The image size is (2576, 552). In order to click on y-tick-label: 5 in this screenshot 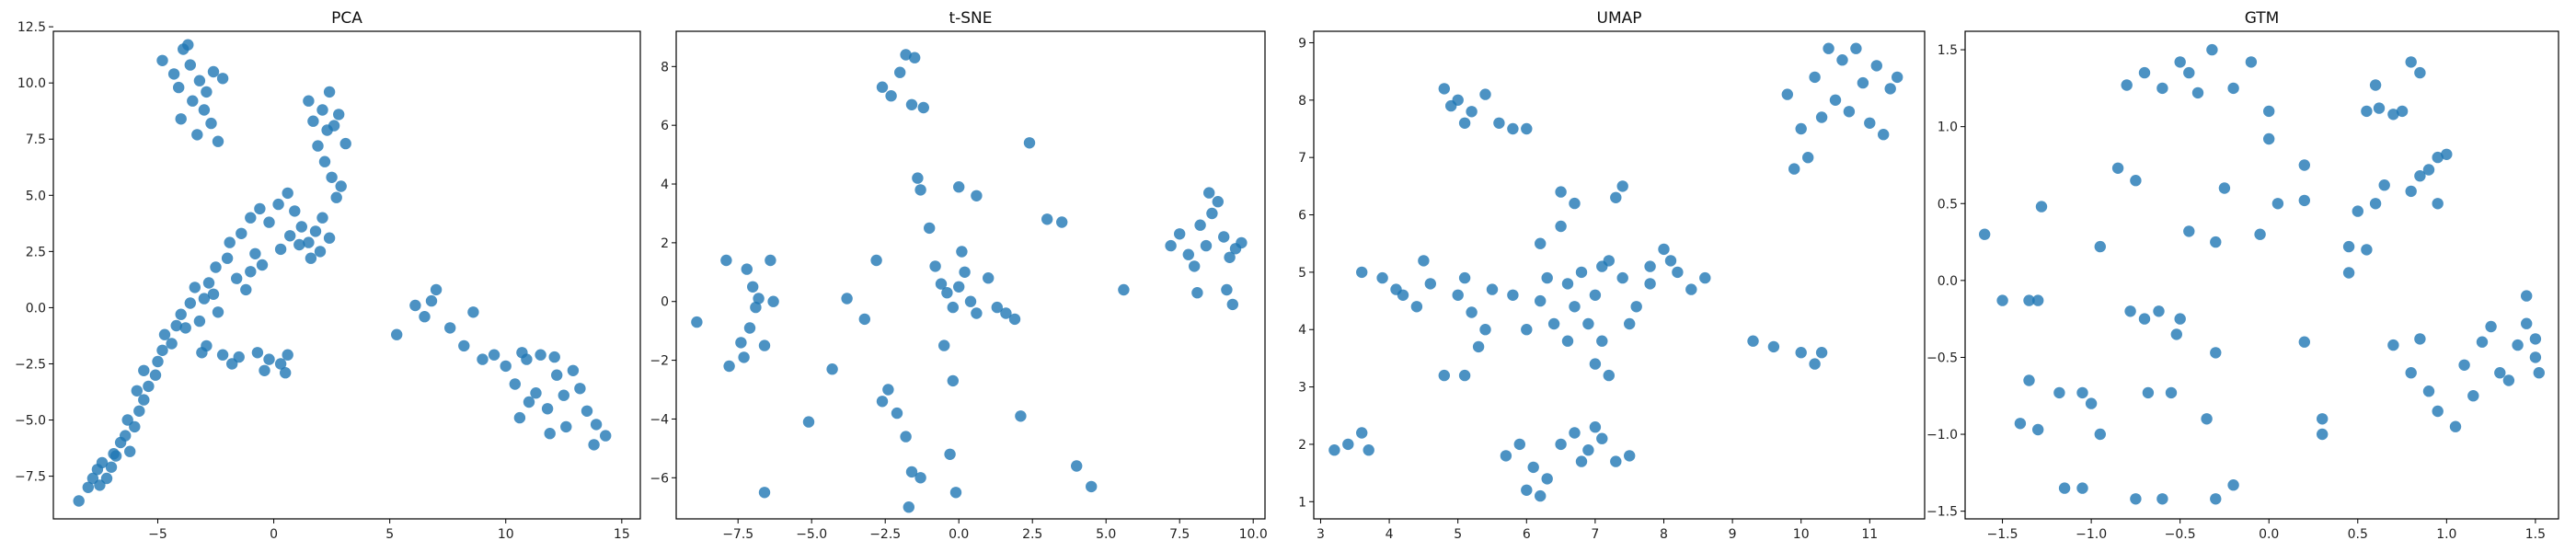, I will do `click(1302, 273)`.